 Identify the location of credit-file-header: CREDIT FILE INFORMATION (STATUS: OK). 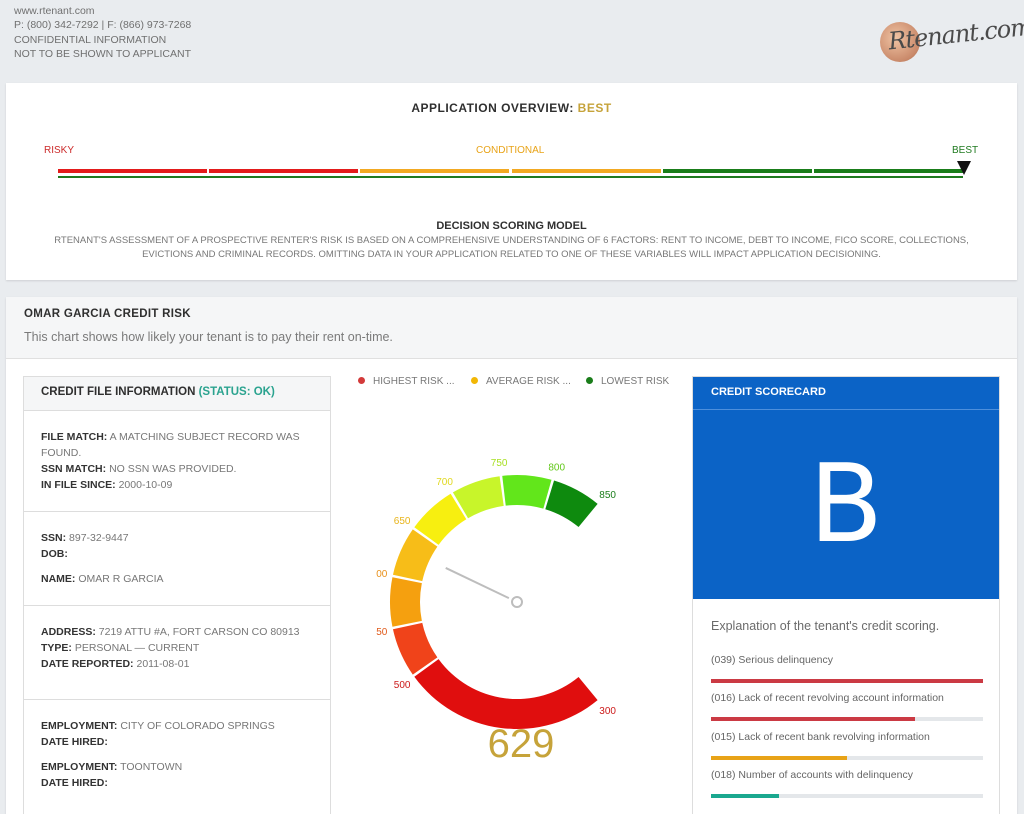
(177, 394).